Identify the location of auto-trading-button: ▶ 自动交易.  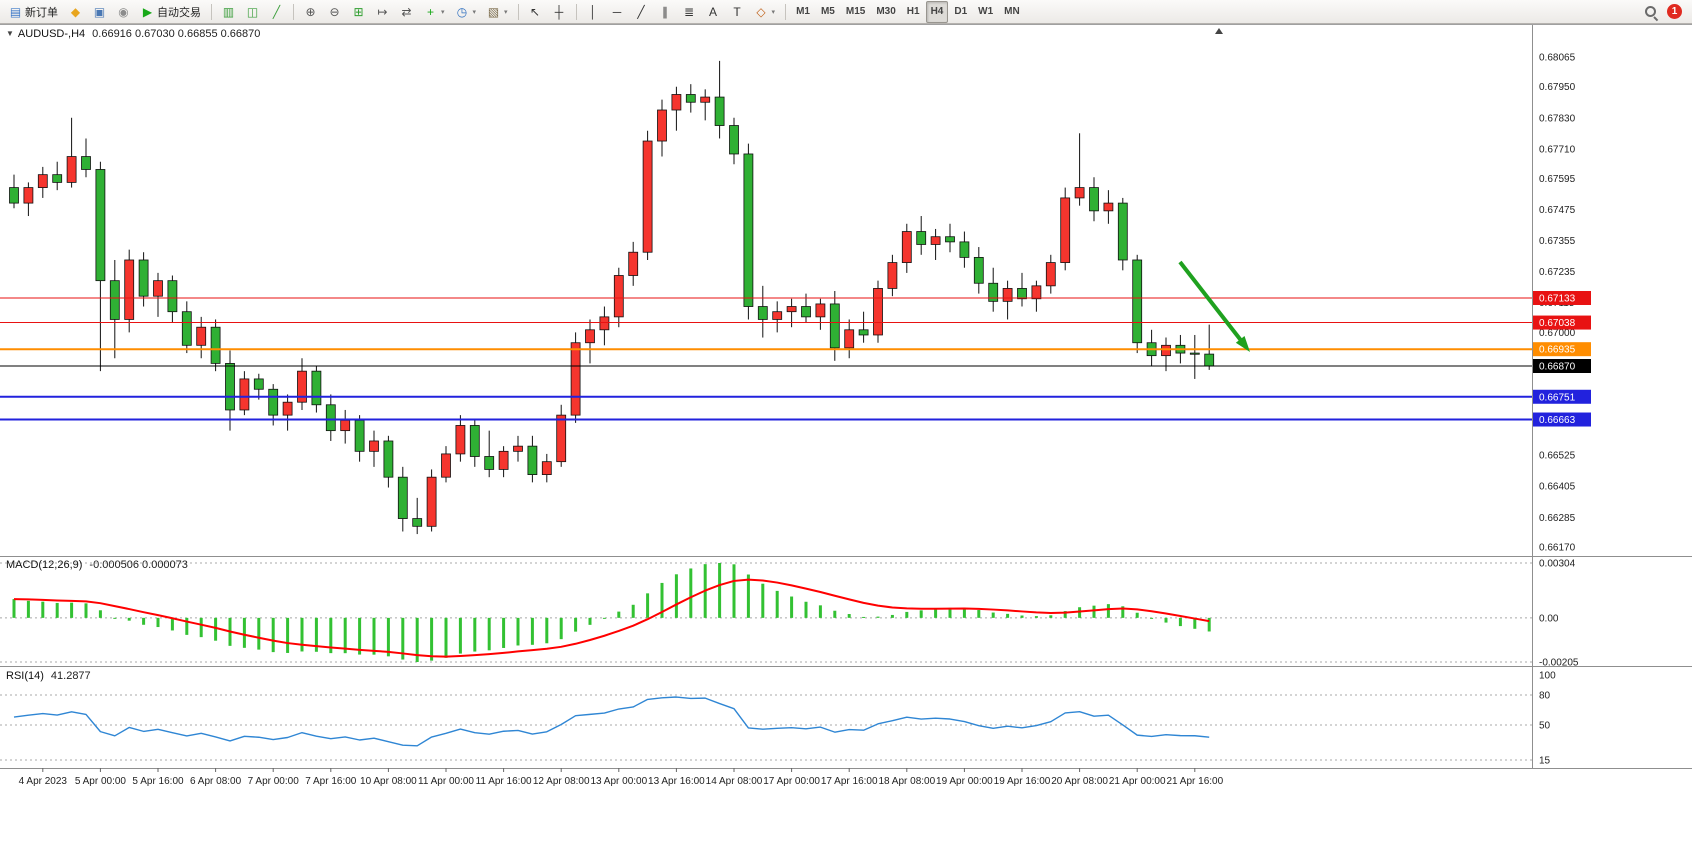
(171, 12).